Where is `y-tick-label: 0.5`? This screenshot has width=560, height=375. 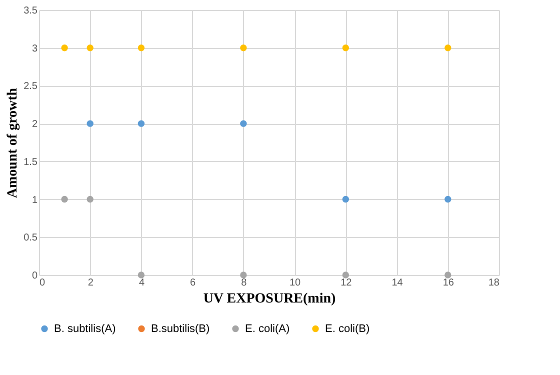 y-tick-label: 0.5 is located at coordinates (31, 238).